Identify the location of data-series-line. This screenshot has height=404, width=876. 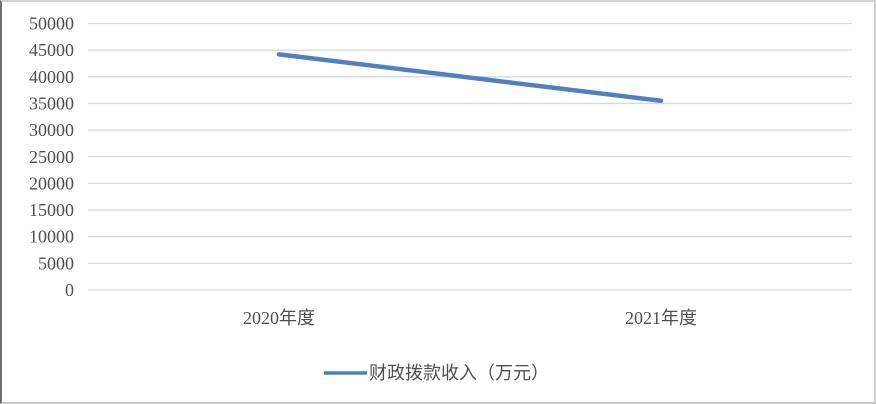
(470, 78).